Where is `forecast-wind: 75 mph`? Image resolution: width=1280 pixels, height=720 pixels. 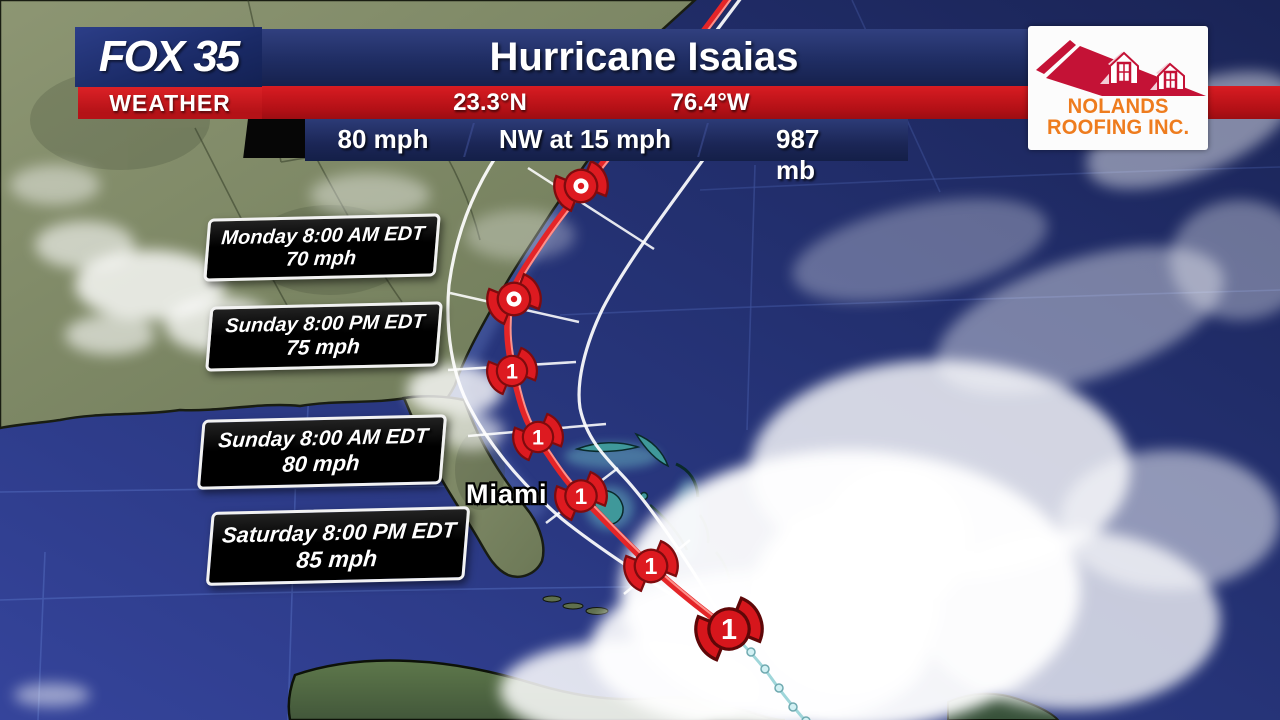
forecast-wind: 75 mph is located at coordinates (323, 347).